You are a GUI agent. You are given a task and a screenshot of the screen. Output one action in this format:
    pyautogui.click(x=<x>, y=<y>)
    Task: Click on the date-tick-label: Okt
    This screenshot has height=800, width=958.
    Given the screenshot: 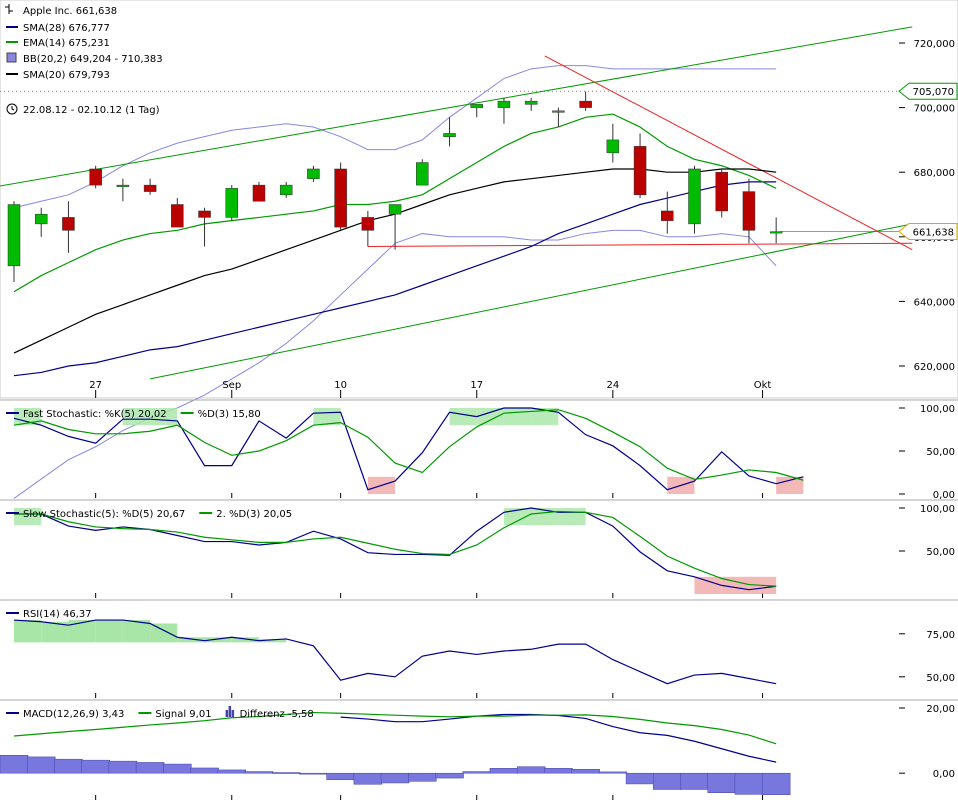 What is the action you would take?
    pyautogui.click(x=763, y=385)
    